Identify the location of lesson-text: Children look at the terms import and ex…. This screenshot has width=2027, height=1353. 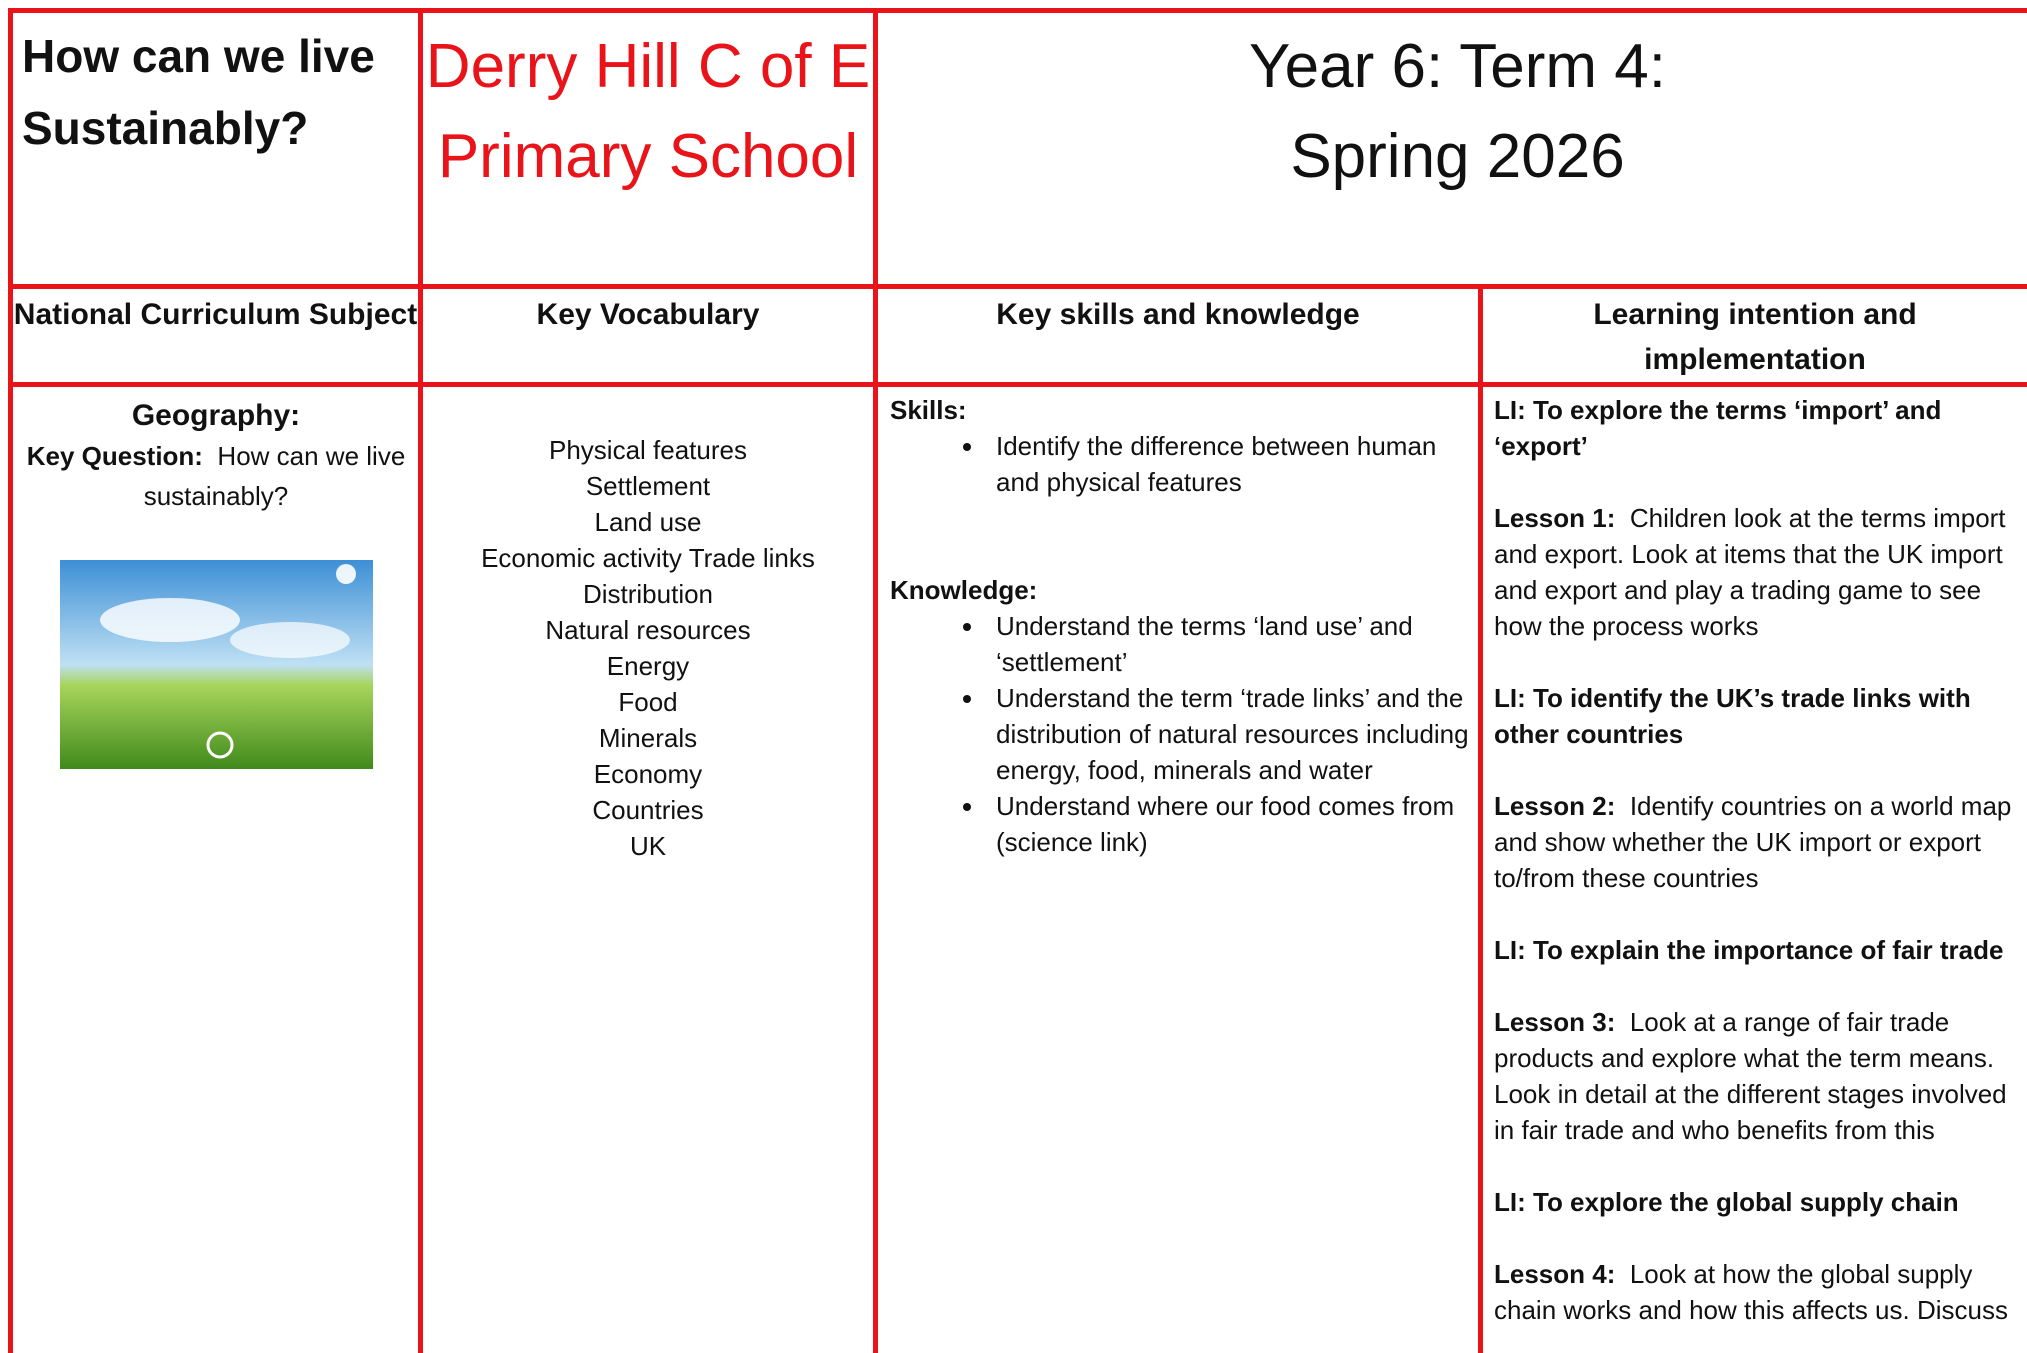
(1750, 572).